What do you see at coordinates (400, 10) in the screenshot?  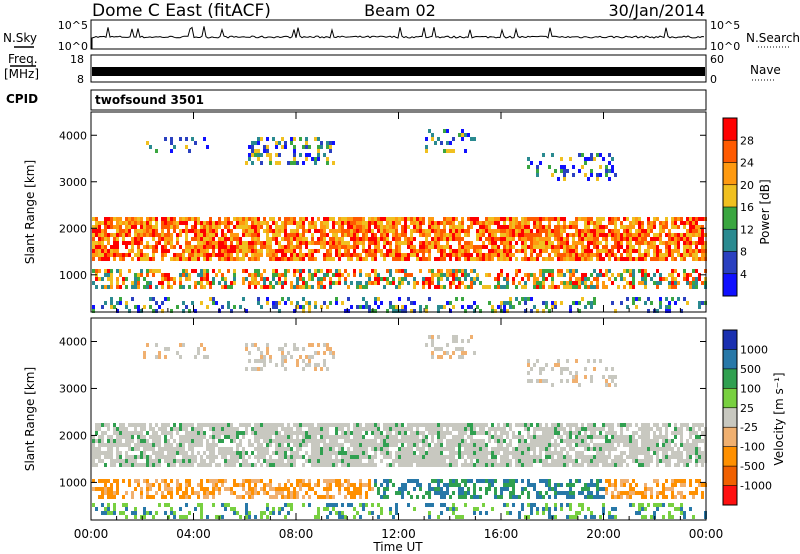 I see `beam-title: Beam 02` at bounding box center [400, 10].